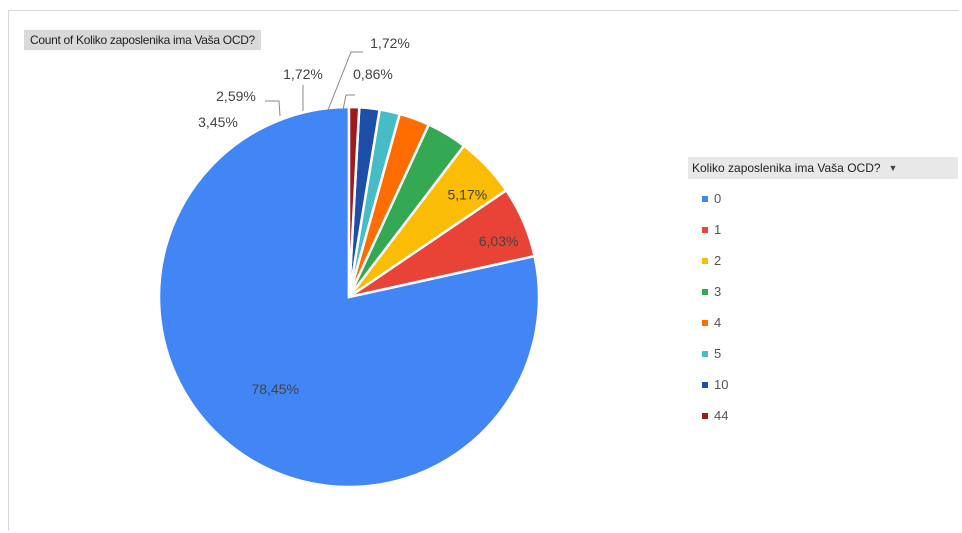 The width and height of the screenshot is (962, 533). Describe the element at coordinates (830, 322) in the screenshot. I see `legend-item-4: 4` at that location.